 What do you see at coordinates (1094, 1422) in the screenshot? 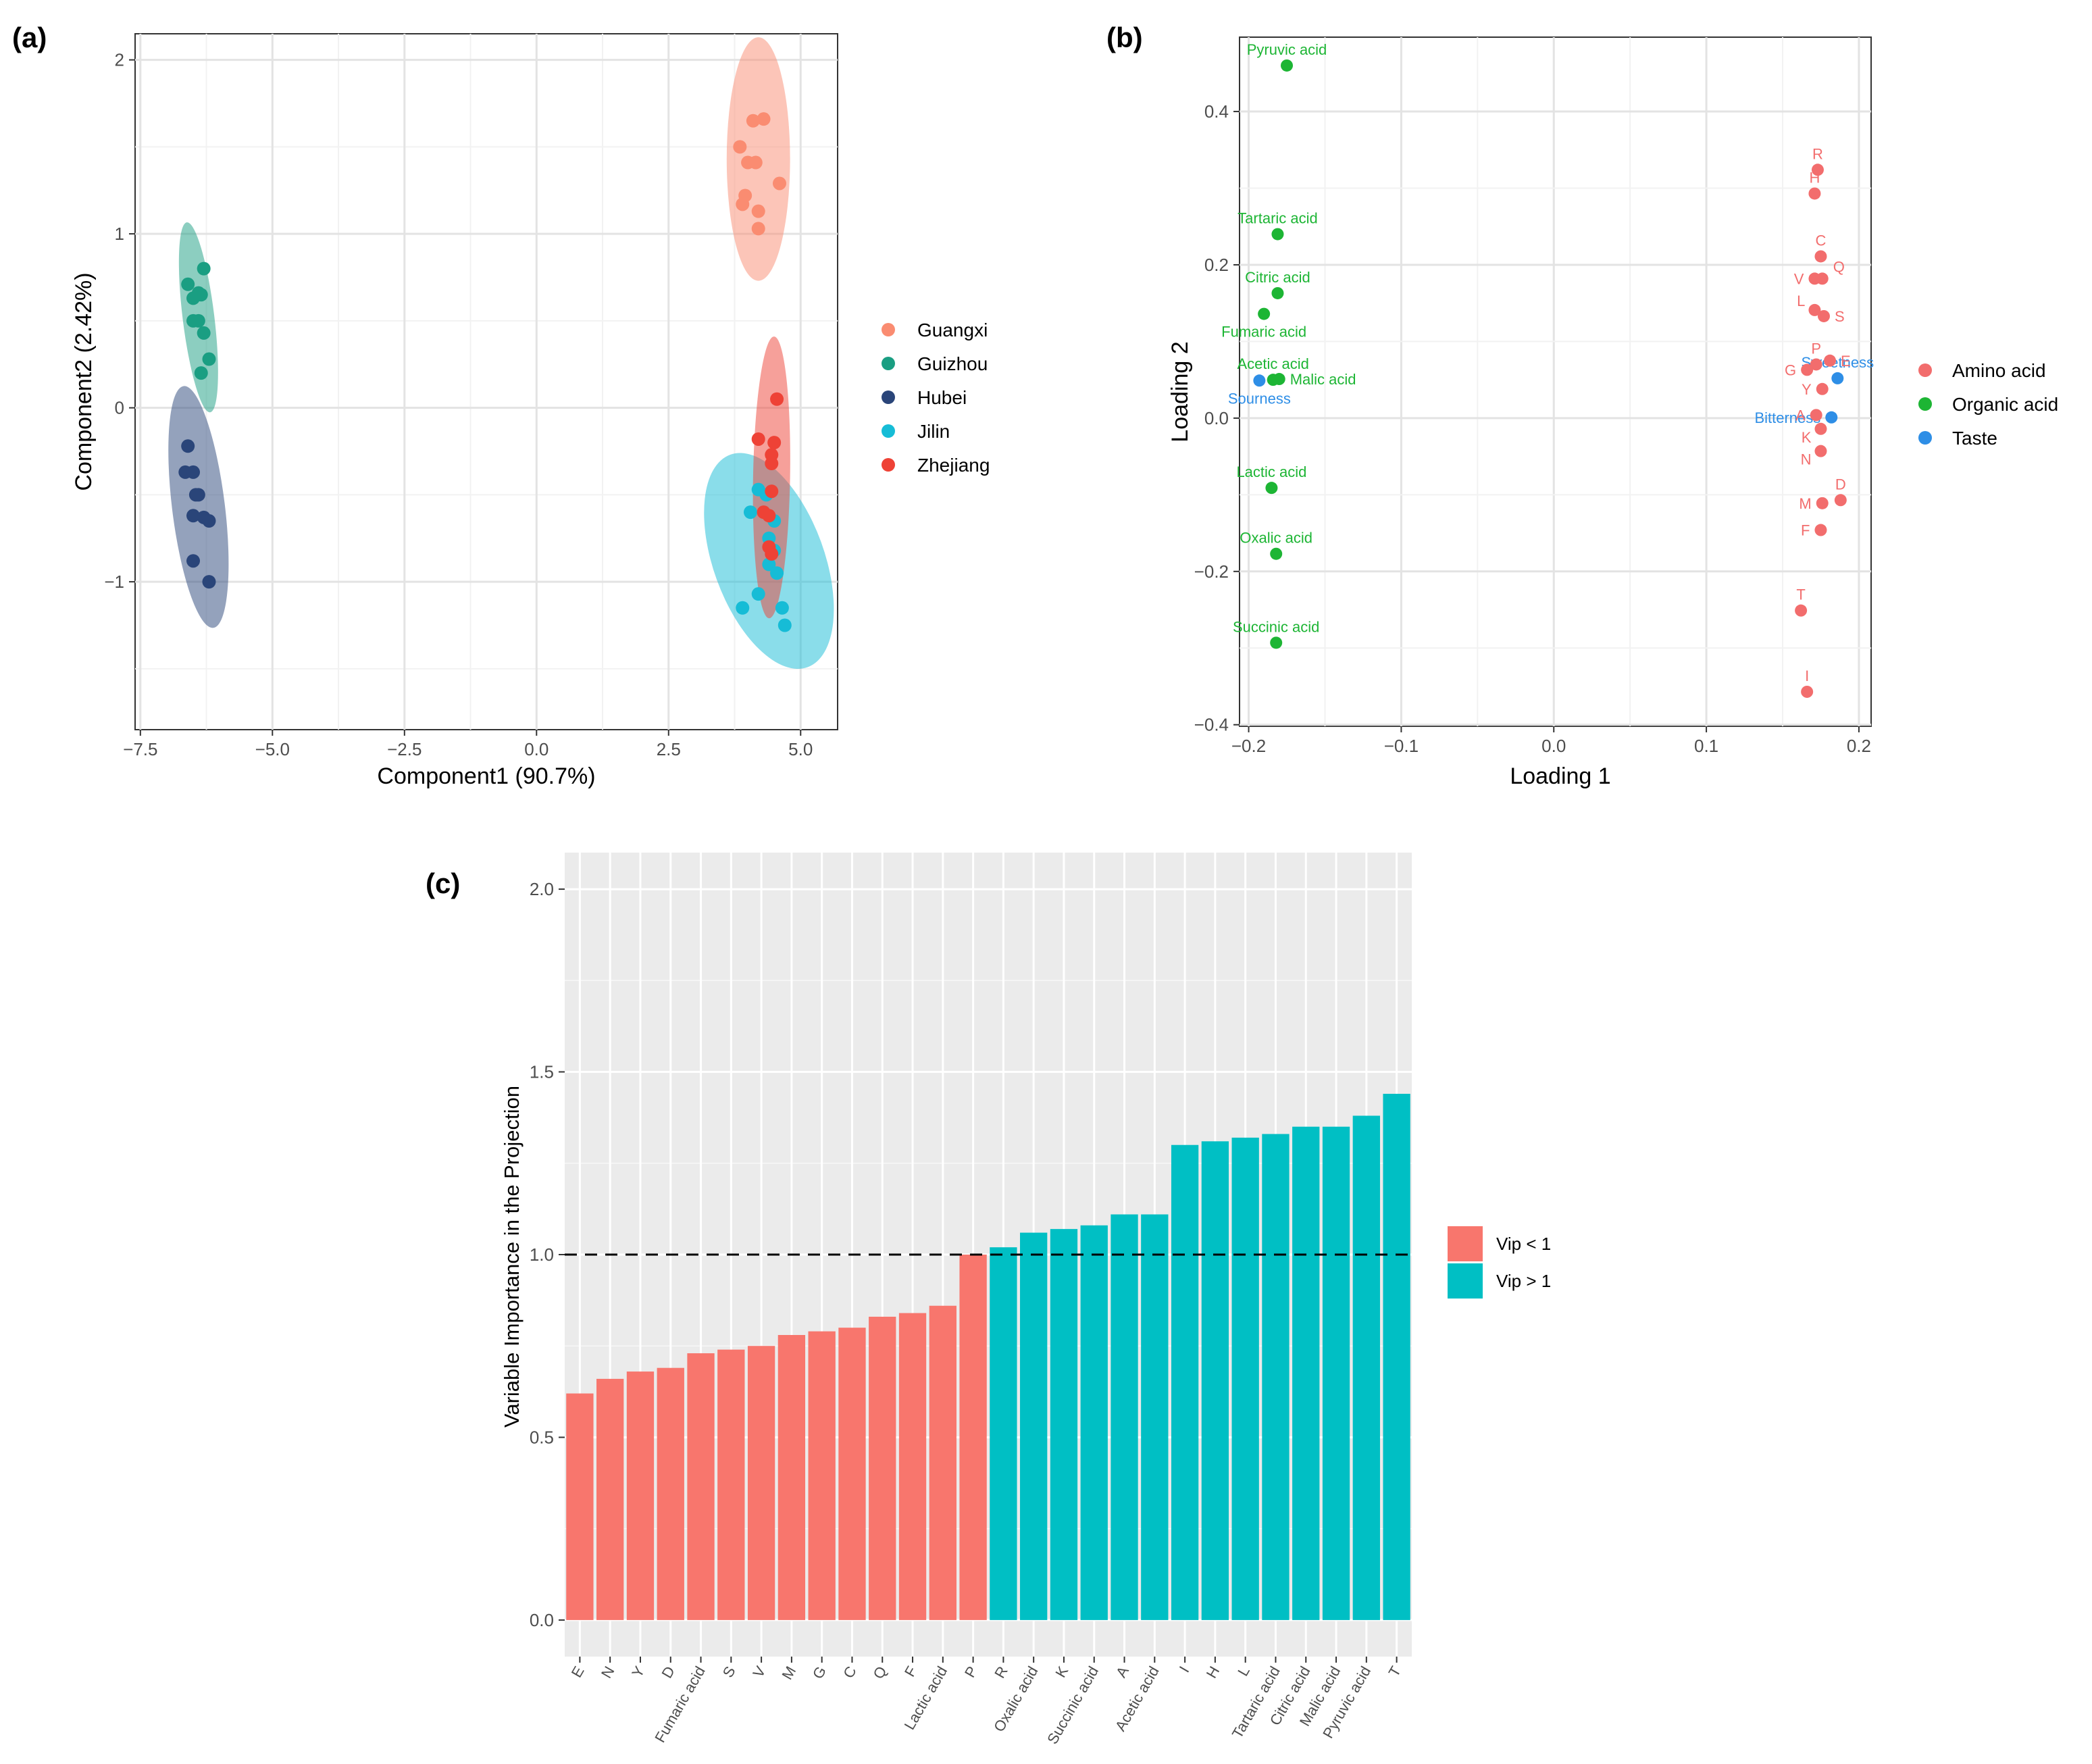
I see `bar-succinic-acid` at bounding box center [1094, 1422].